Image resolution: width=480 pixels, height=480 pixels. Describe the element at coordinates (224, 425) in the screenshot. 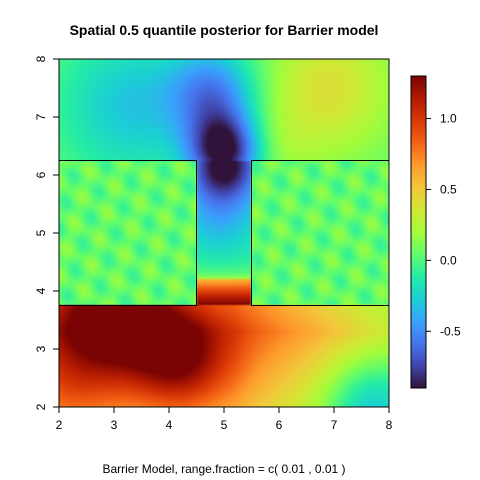

I see `x-tick-label: 5` at that location.